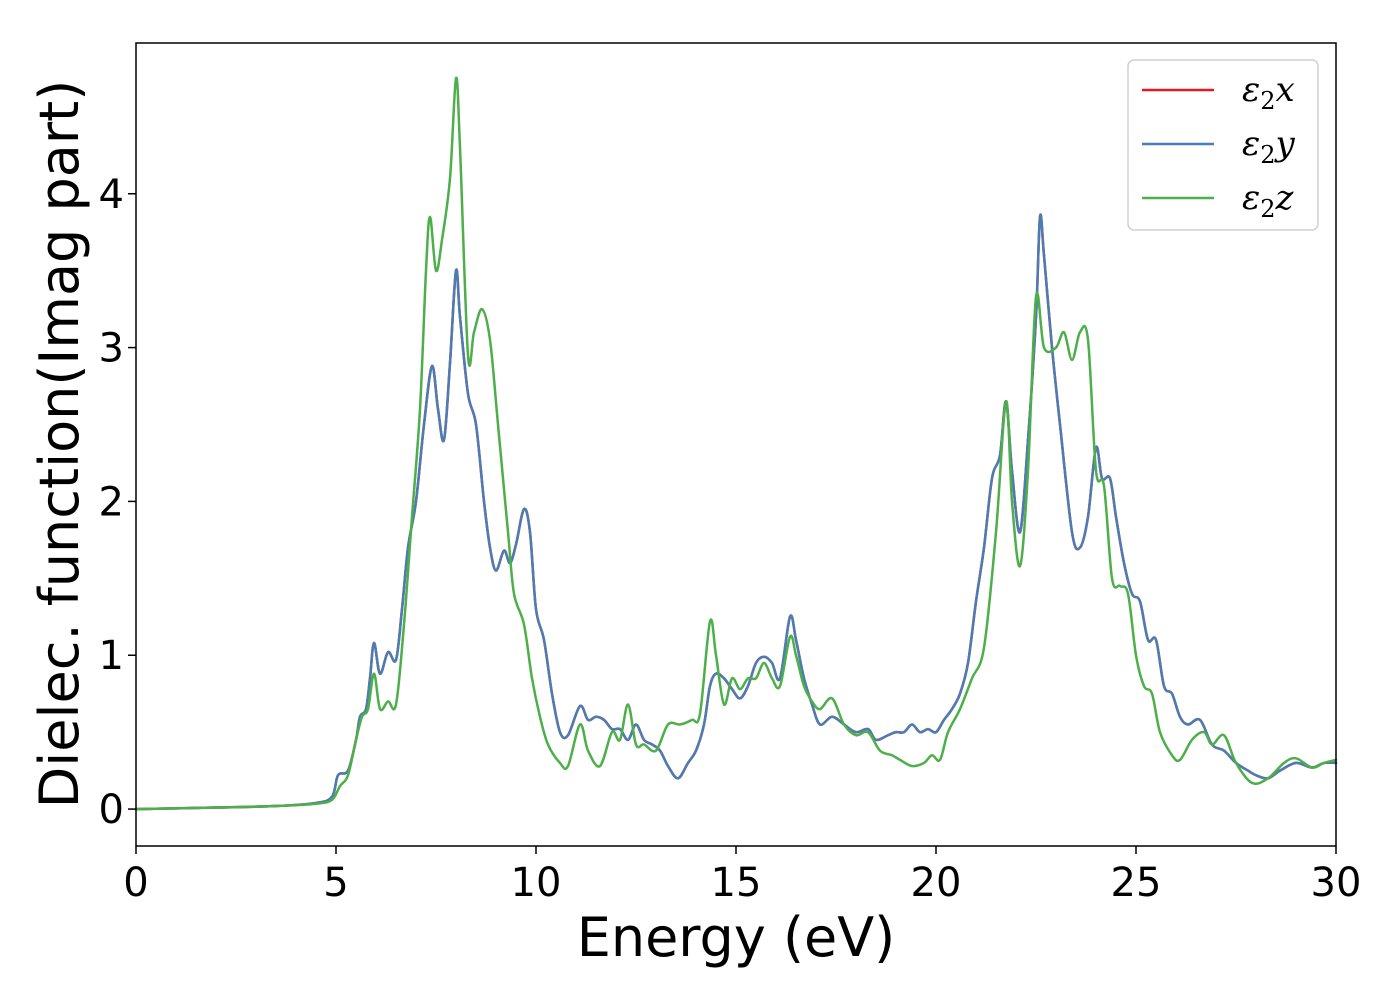 The image size is (1400, 1000). I want to click on x-tick-label: 15, so click(736, 883).